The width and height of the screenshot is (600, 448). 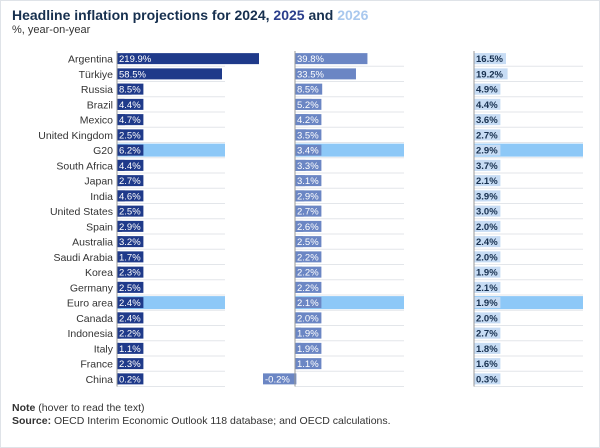 I want to click on value-label-2024: 2.2%, so click(x=130, y=334).